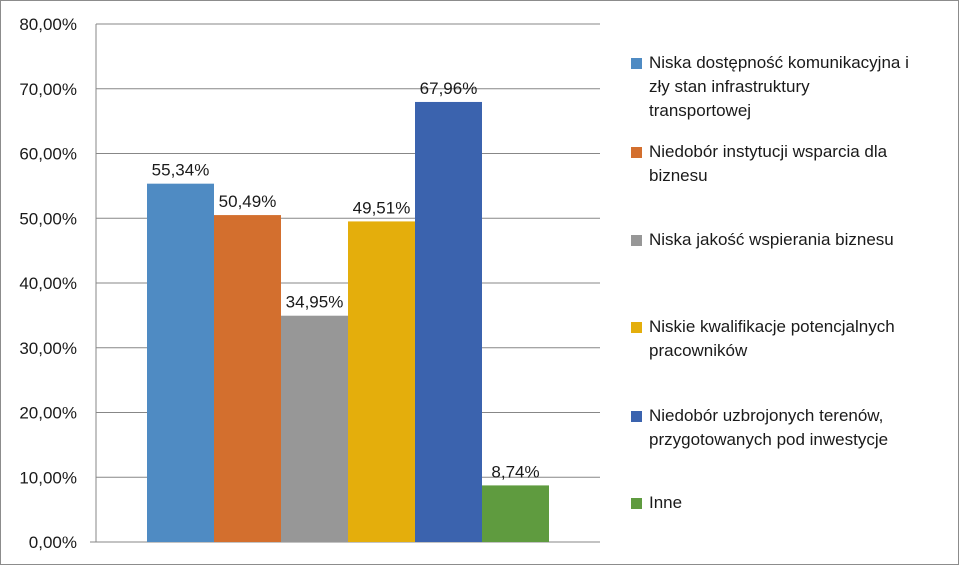  What do you see at coordinates (768, 151) in the screenshot?
I see `legend-label-line: Niedobór instytucji wsparcia dla` at bounding box center [768, 151].